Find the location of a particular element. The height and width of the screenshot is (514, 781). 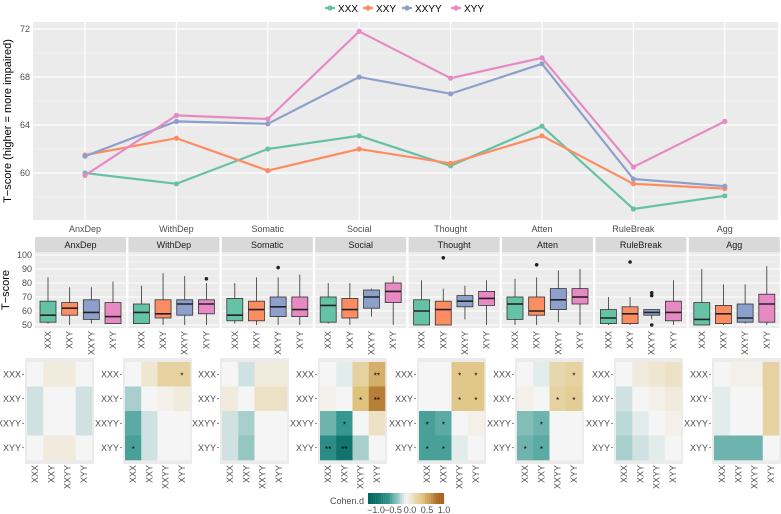

colorbar-title: Cohen.d is located at coordinates (347, 501).